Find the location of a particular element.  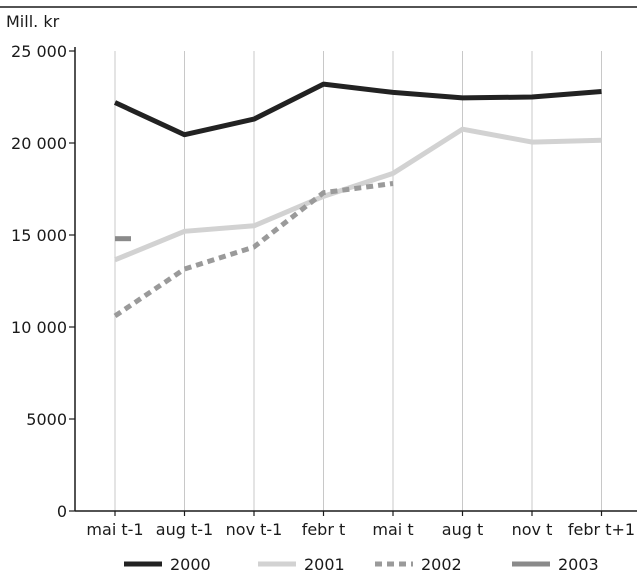

legend-label-2000: 2000 is located at coordinates (190, 564).